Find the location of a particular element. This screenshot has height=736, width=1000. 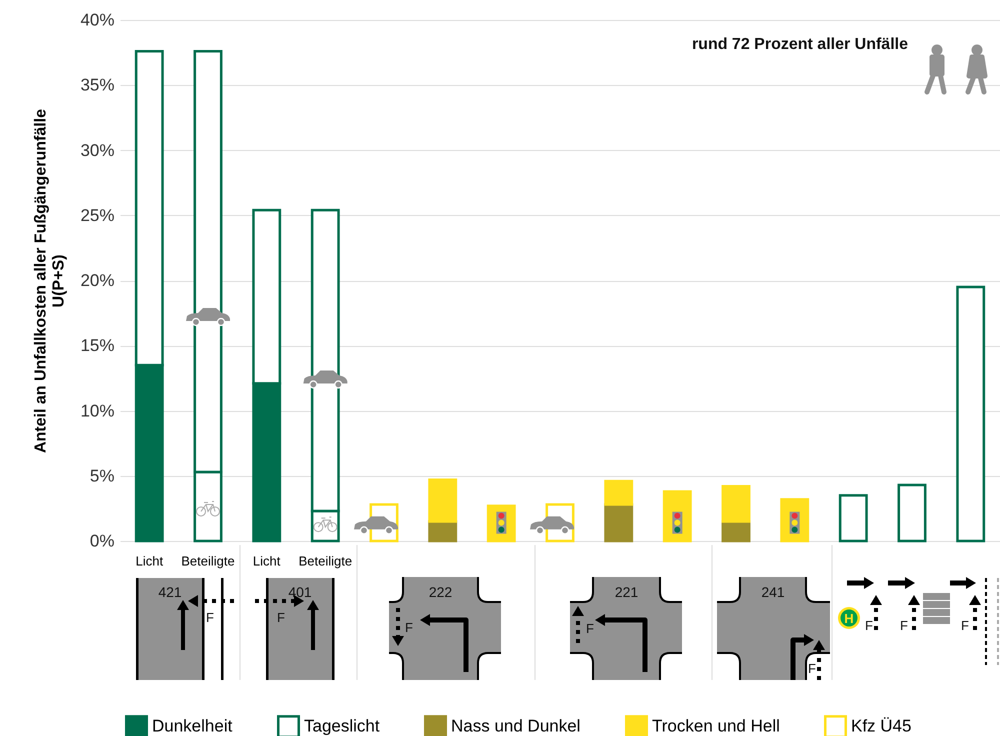

legend-label: Tageslicht is located at coordinates (342, 726).